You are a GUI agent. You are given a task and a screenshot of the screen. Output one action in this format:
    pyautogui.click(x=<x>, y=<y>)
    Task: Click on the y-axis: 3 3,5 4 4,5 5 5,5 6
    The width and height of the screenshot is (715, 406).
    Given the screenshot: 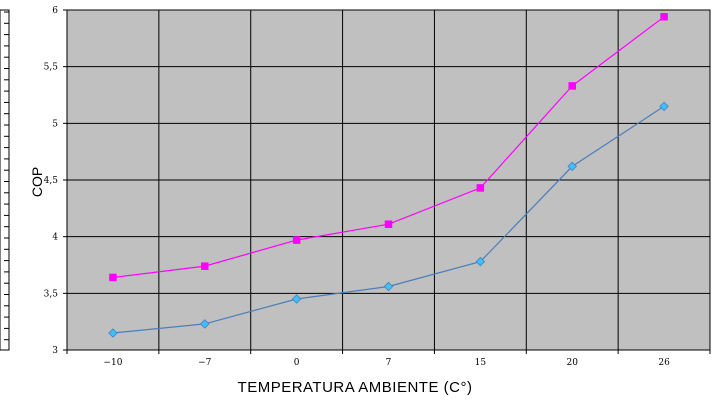 What is the action you would take?
    pyautogui.click(x=55, y=181)
    